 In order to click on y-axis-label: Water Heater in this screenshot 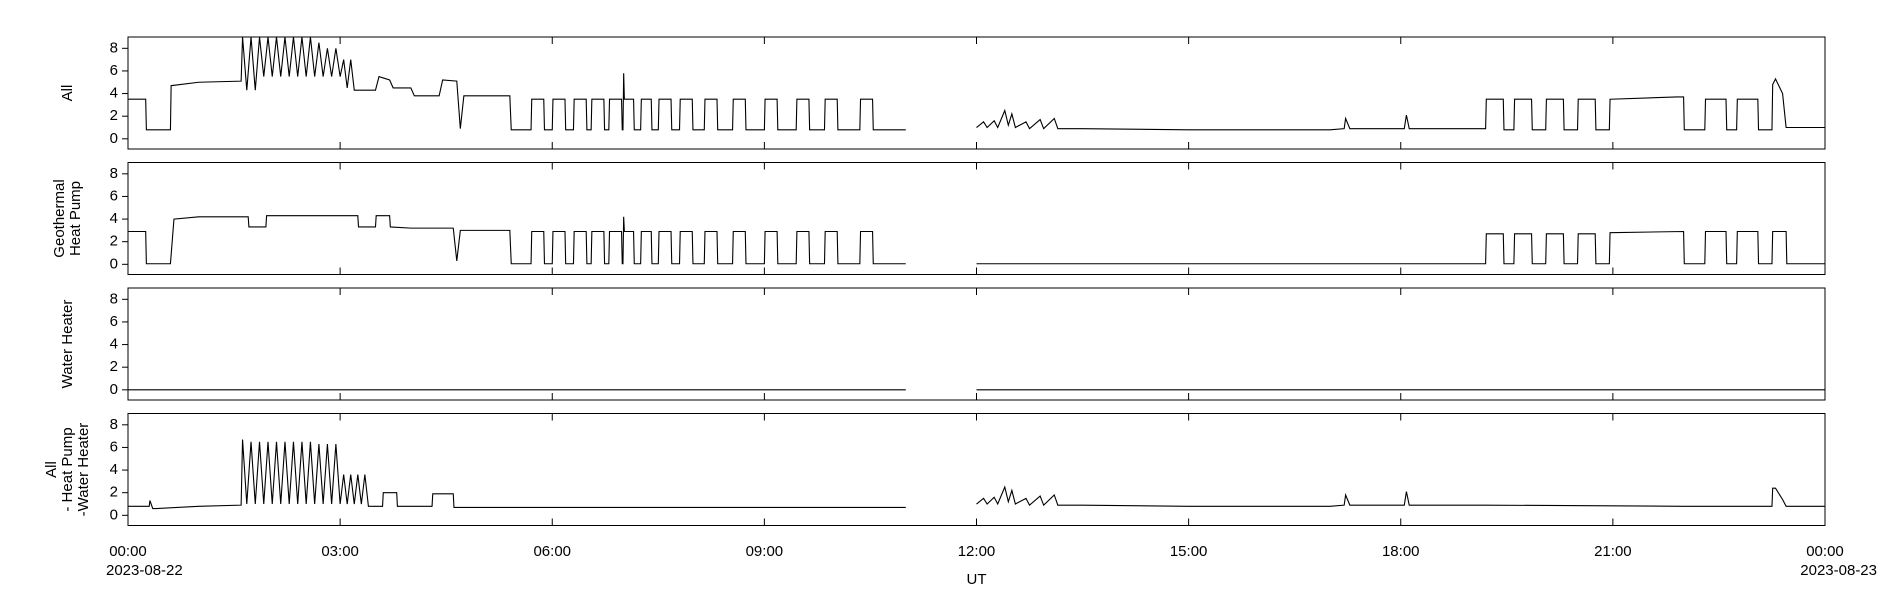, I will do `click(67, 344)`.